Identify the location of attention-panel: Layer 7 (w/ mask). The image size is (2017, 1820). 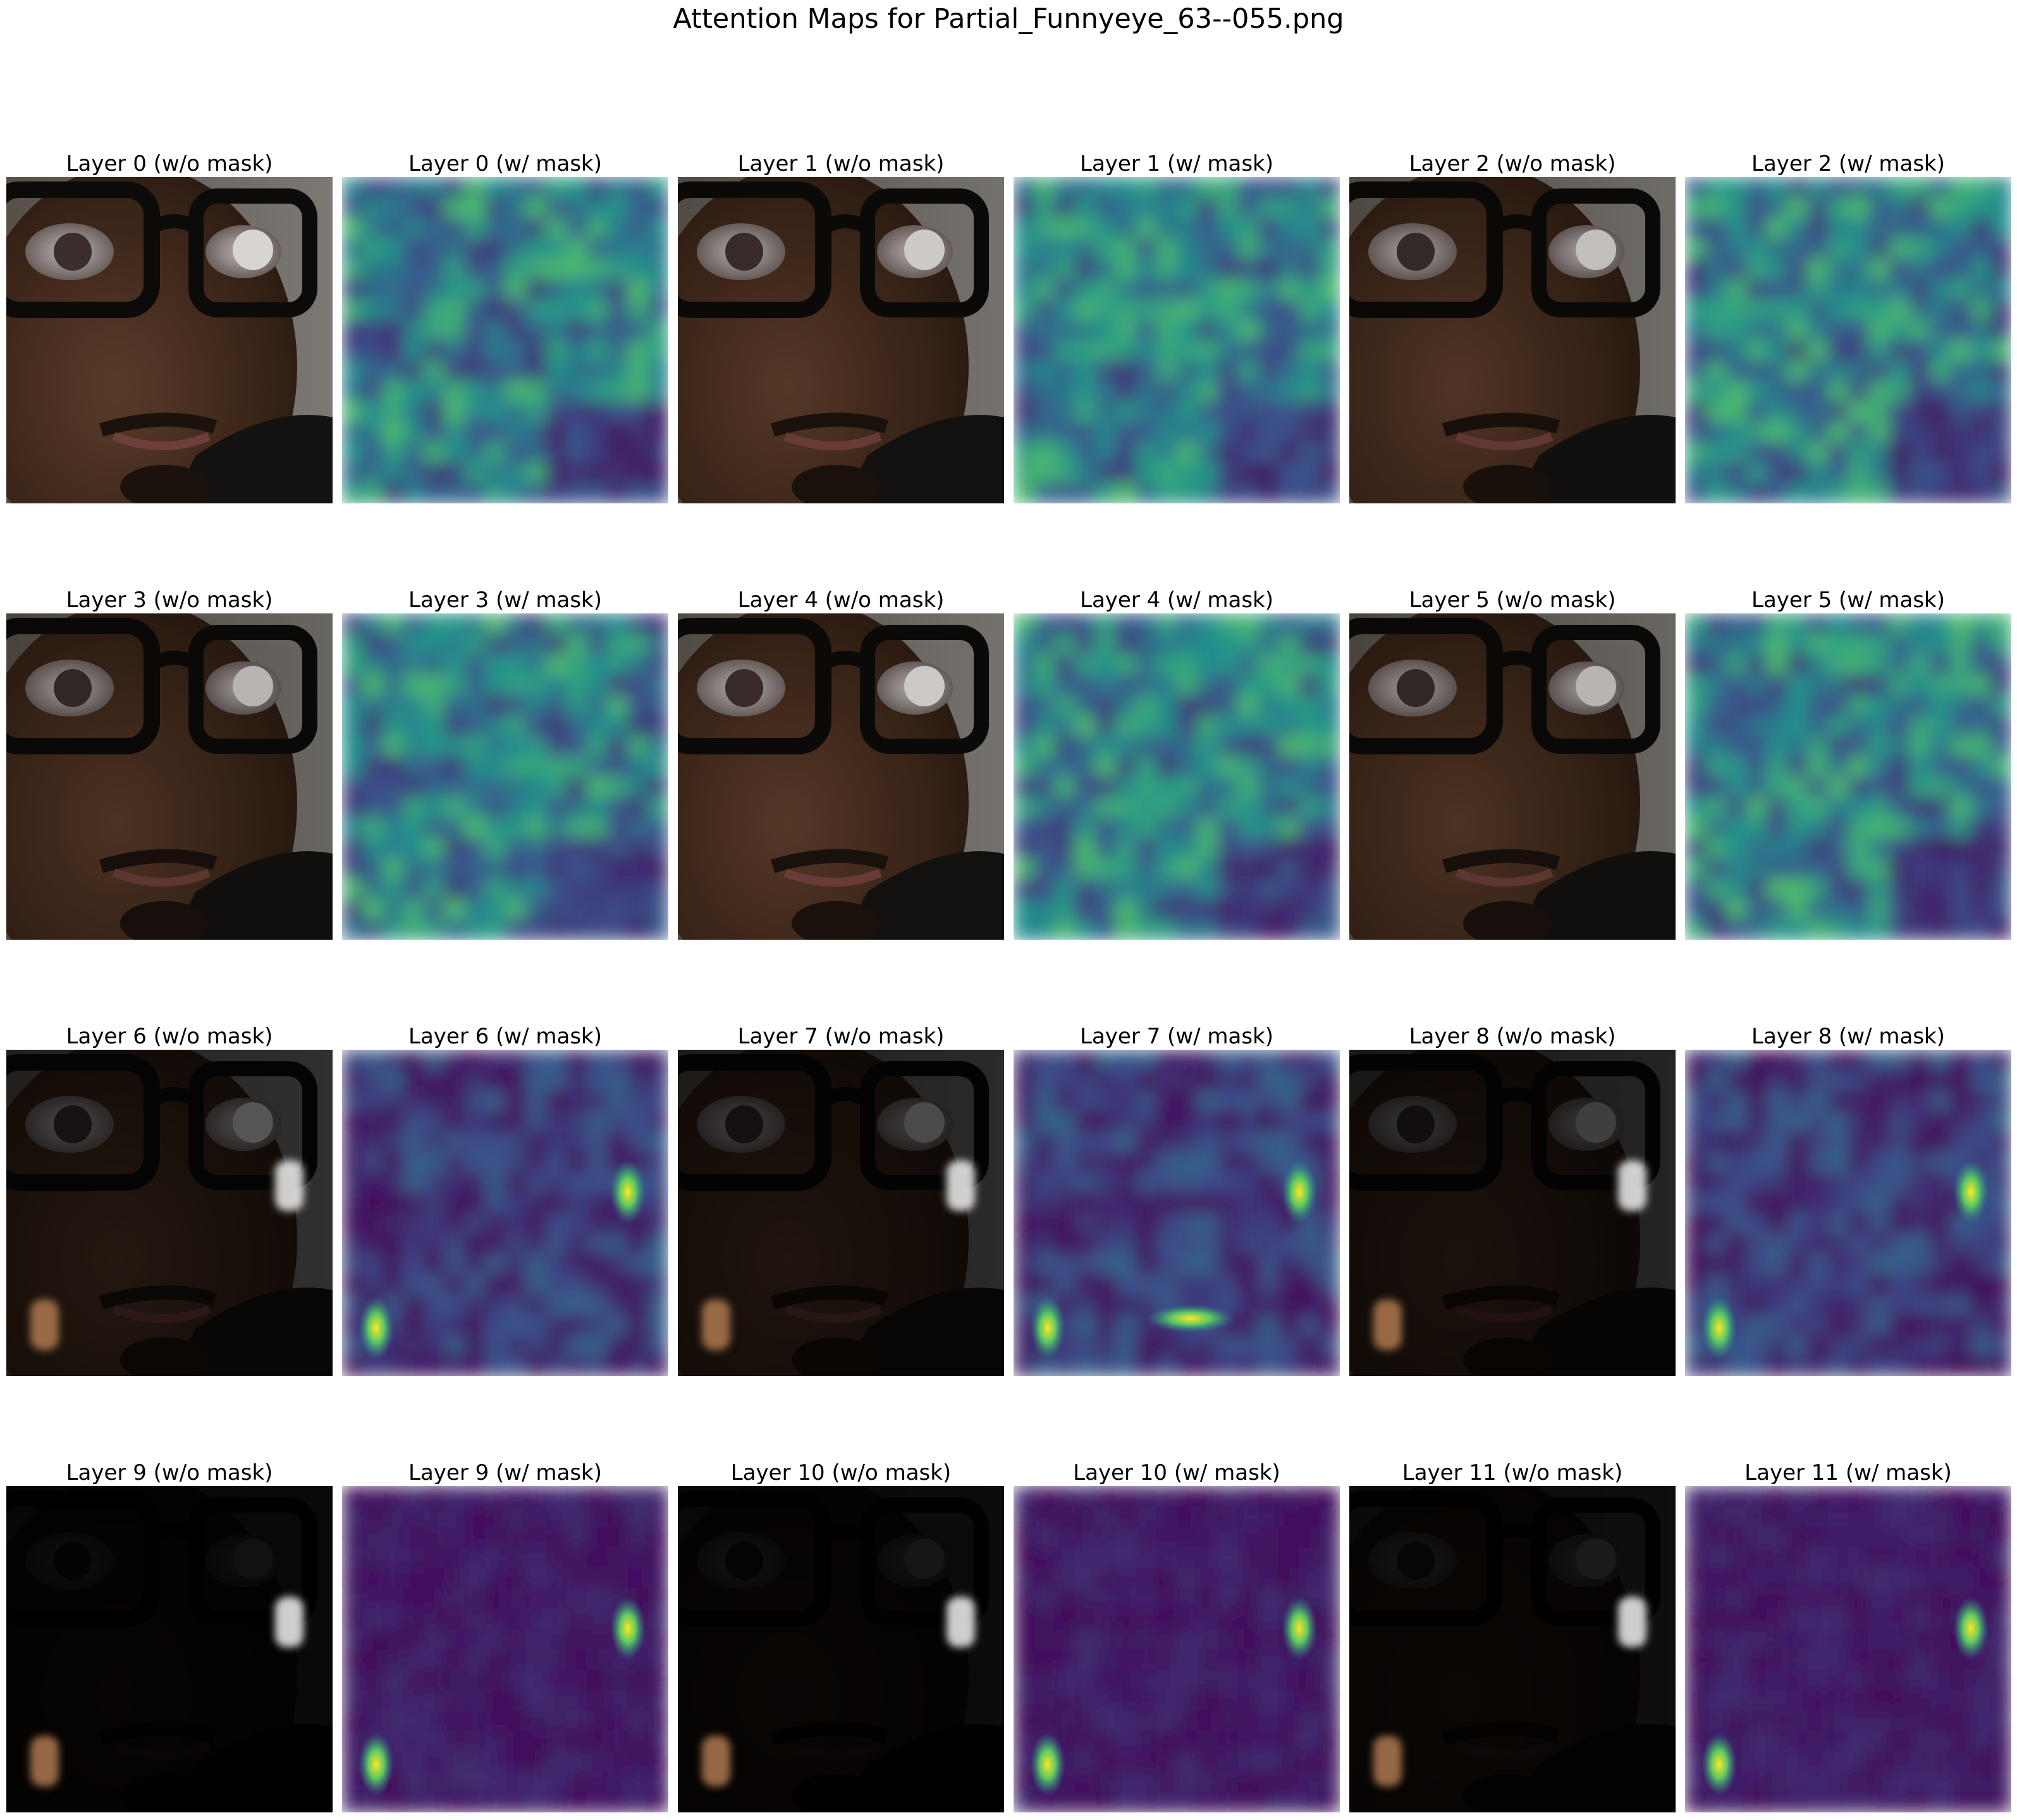
(1177, 1200).